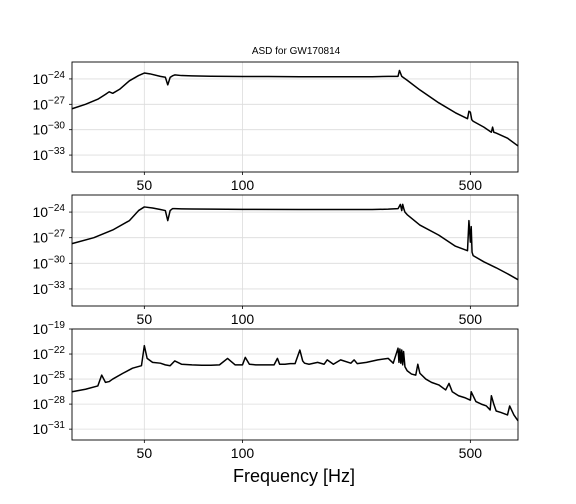  Describe the element at coordinates (296, 51) in the screenshot. I see `chart-title: ASD for GW170814` at that location.